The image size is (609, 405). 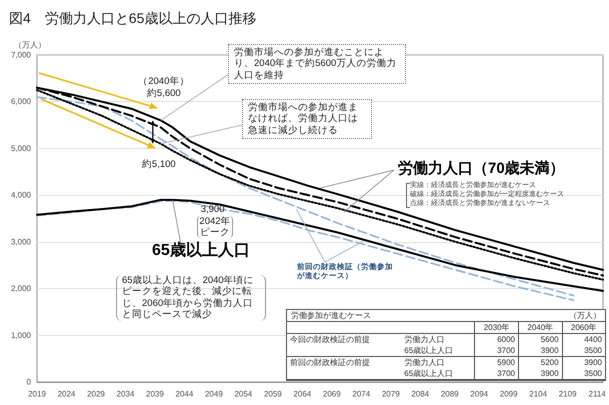 I want to click on annotation: 労働力人口（70歳未満）, so click(x=481, y=169).